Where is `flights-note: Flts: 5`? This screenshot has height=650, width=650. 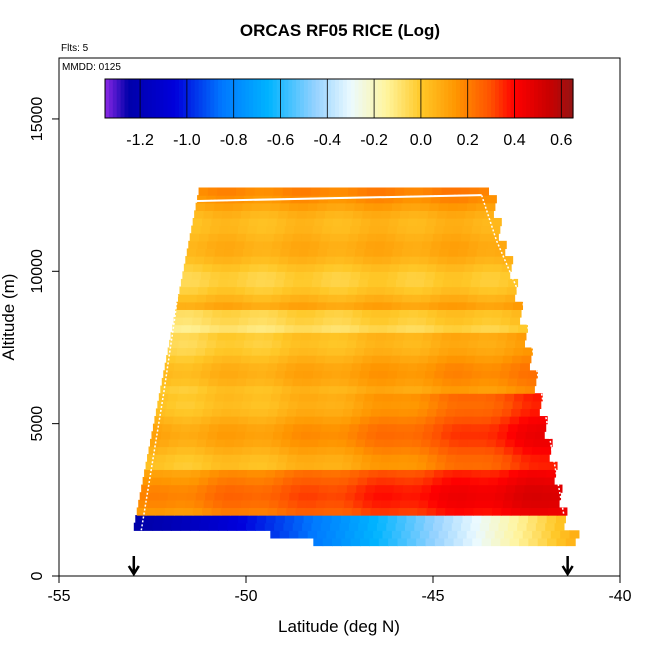
flights-note: Flts: 5 is located at coordinates (75, 48).